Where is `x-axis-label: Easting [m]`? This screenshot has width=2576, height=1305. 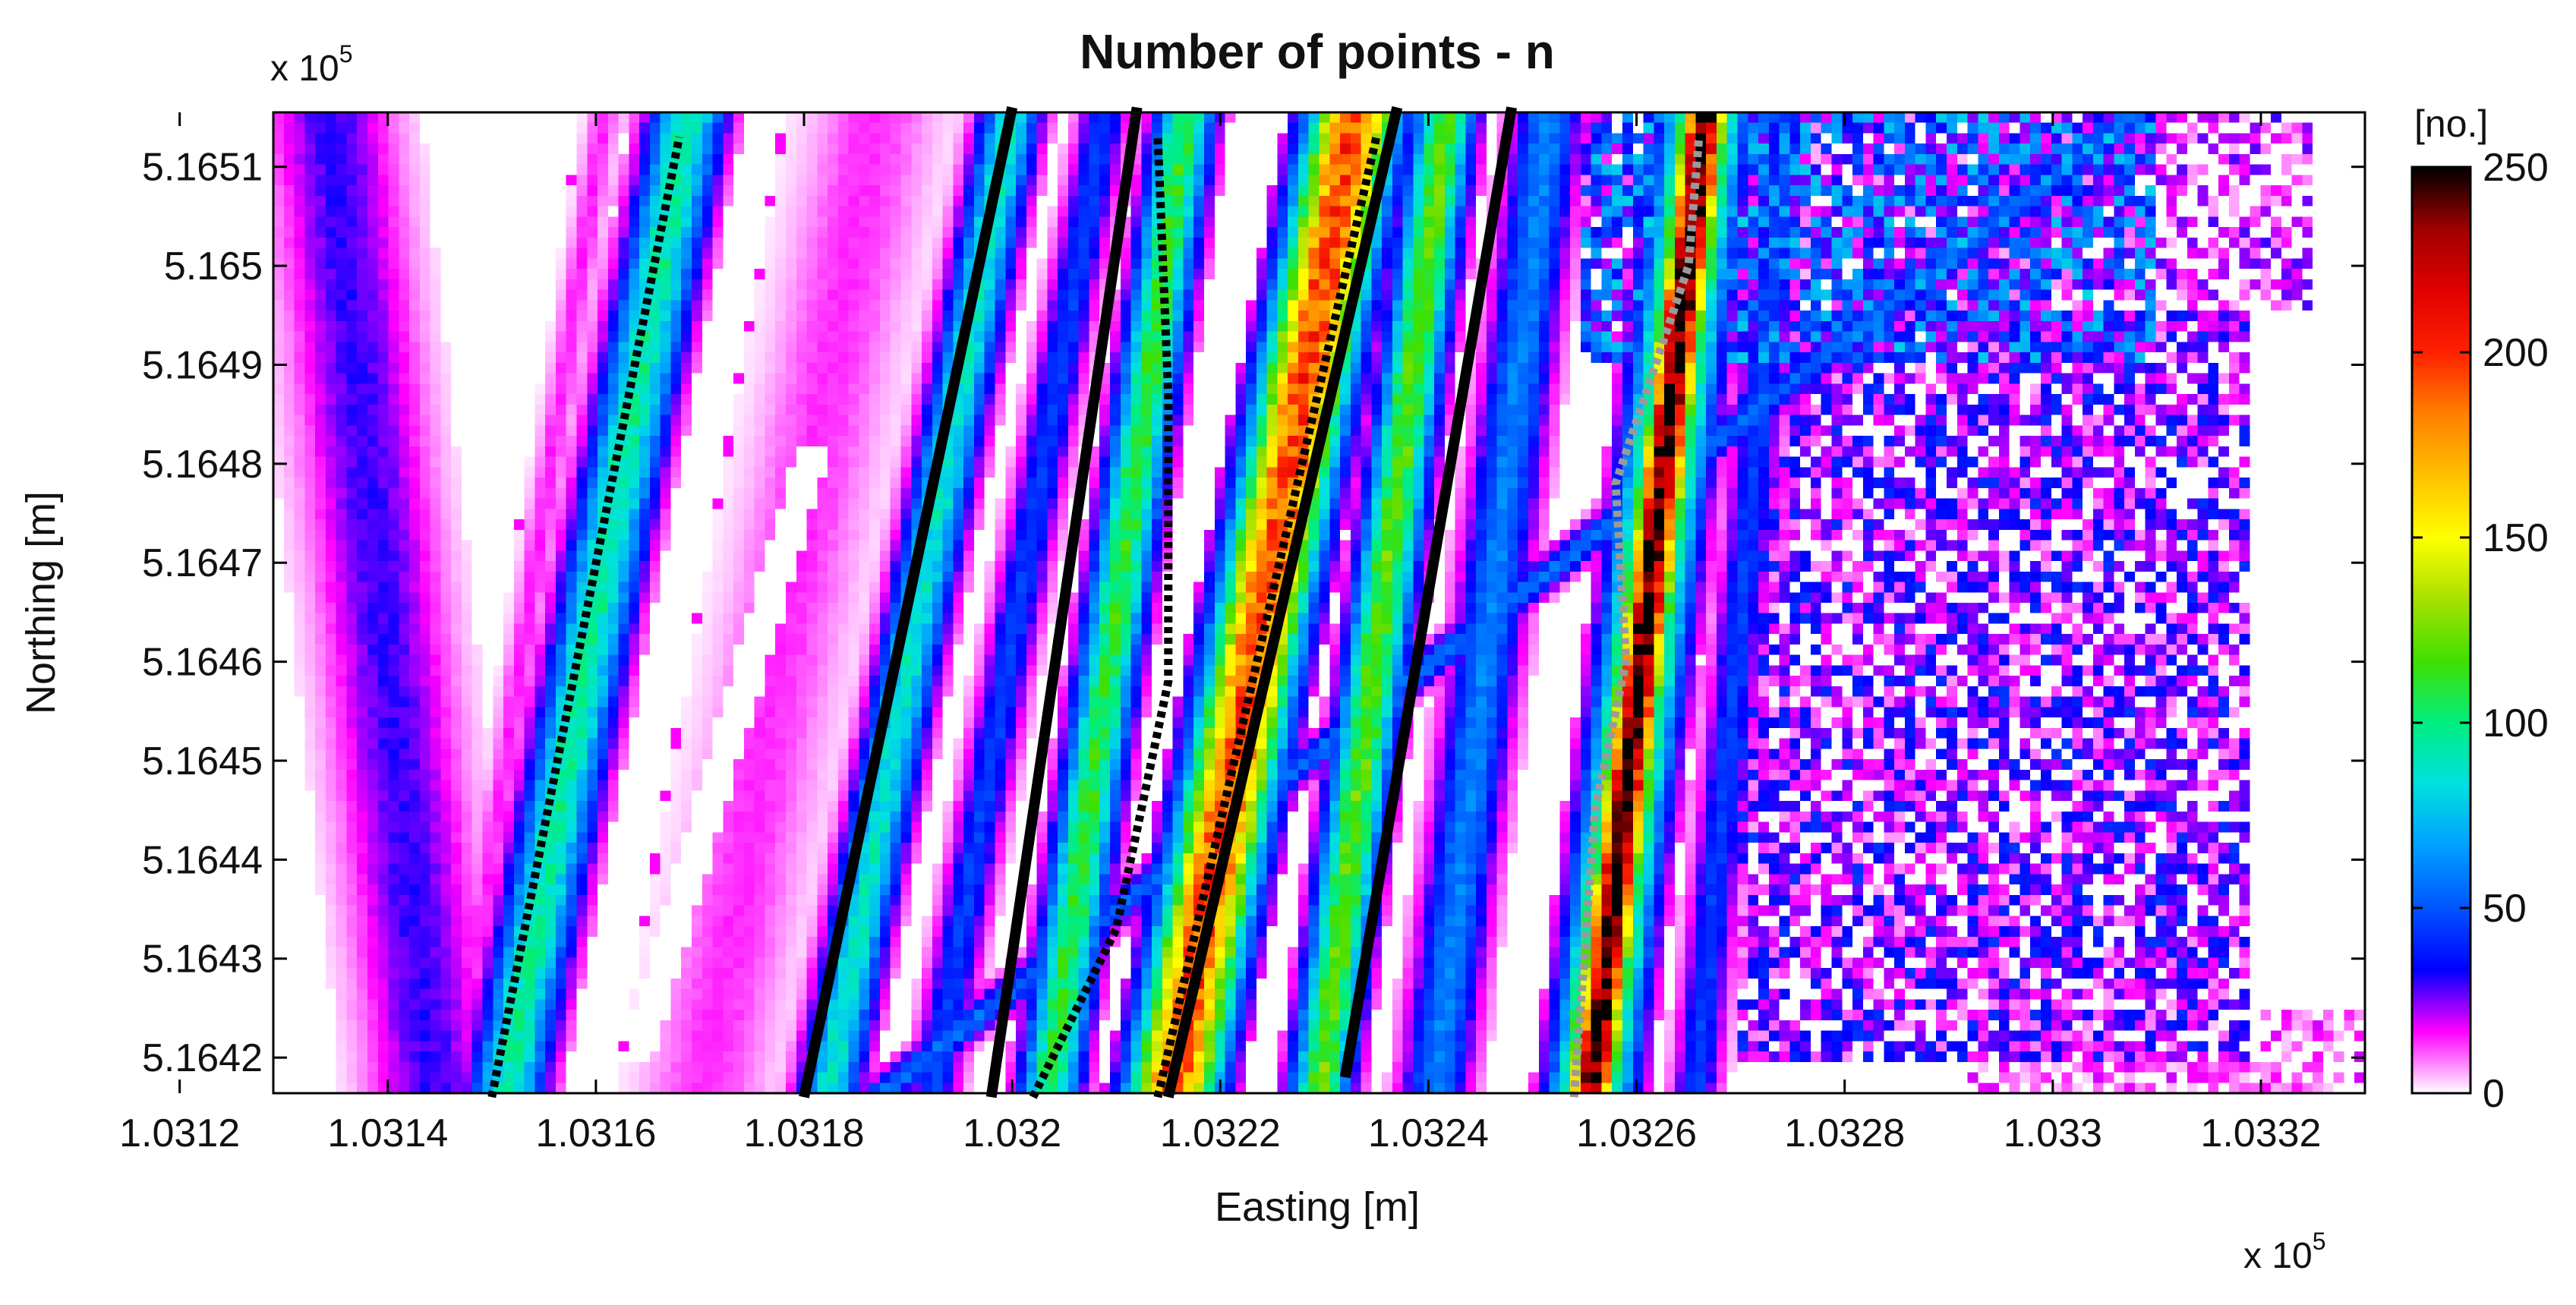
x-axis-label: Easting [m] is located at coordinates (1317, 1207).